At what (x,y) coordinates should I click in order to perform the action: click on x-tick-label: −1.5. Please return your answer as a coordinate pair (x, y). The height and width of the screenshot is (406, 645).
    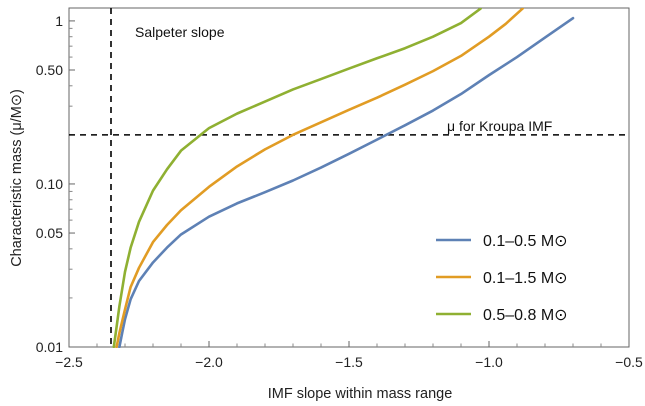
    Looking at the image, I should click on (349, 362).